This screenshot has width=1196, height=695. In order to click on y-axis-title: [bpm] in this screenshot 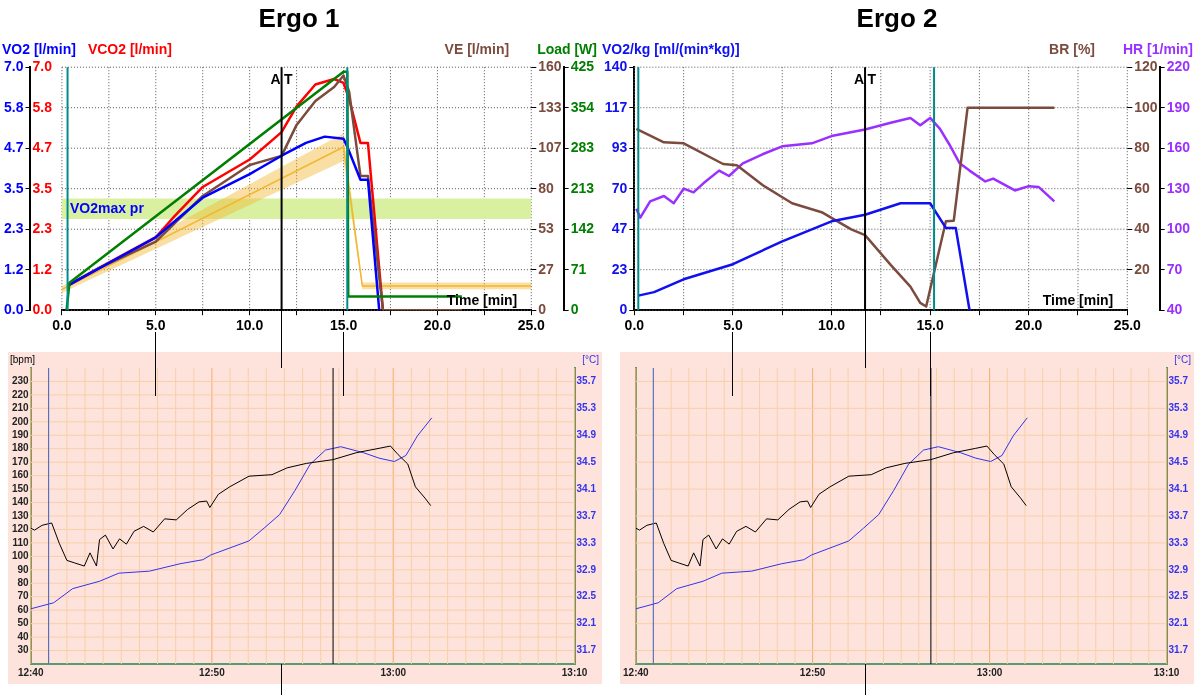, I will do `click(23, 359)`.